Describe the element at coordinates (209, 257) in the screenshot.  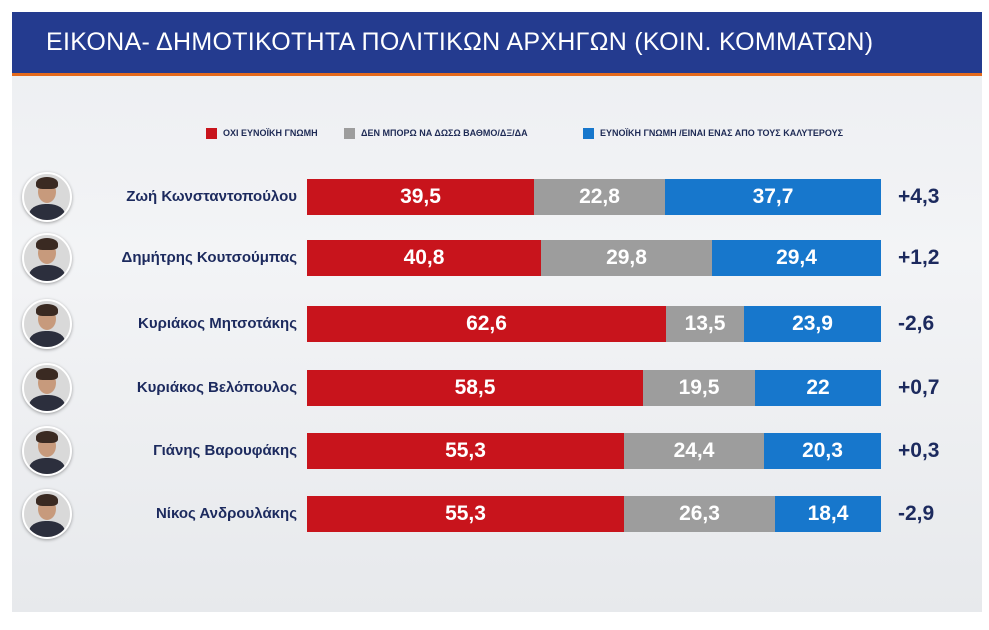
I see `category-label: Δημήτρης Κουτσούμπας` at that location.